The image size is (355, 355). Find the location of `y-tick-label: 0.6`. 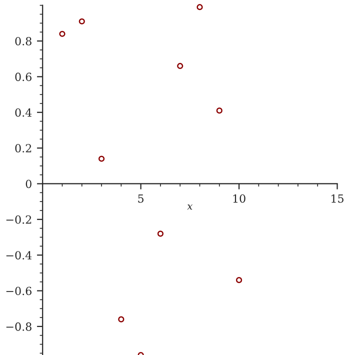

y-tick-label: 0.6 is located at coordinates (23, 77).